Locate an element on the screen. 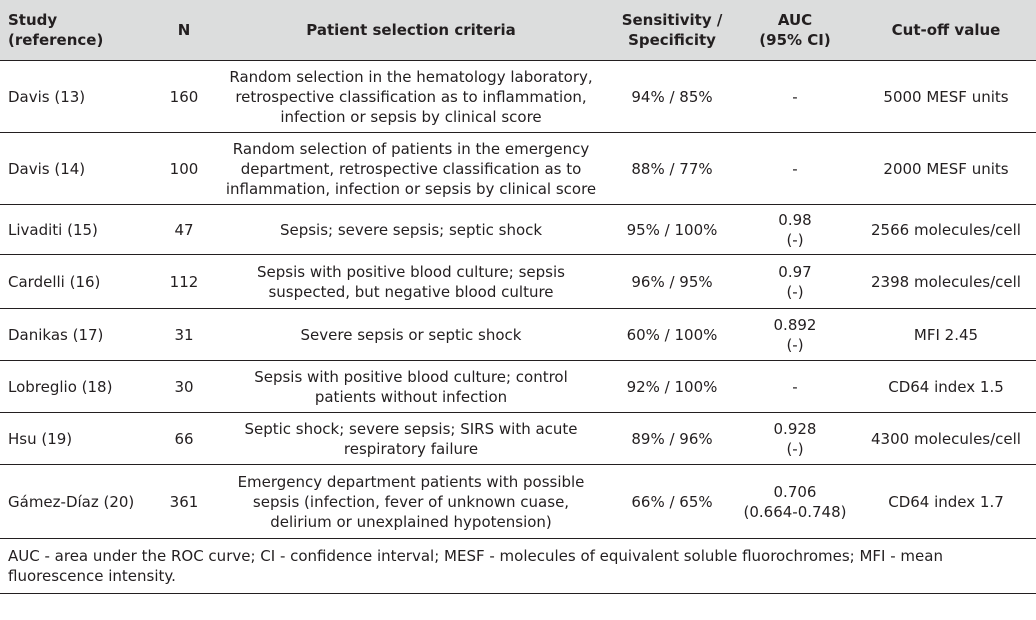 The width and height of the screenshot is (1036, 620). cell-cutoff: CD64 index 1.7 is located at coordinates (946, 501).